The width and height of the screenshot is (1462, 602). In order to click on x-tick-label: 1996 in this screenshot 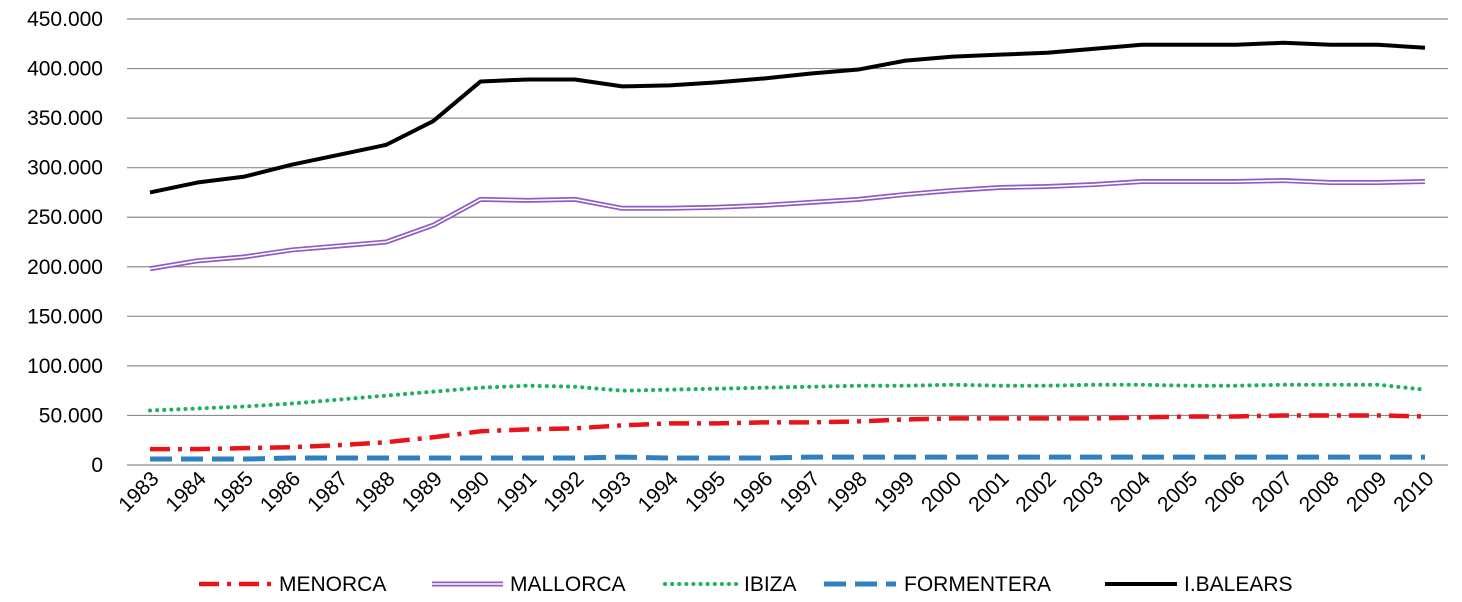, I will do `click(752, 491)`.